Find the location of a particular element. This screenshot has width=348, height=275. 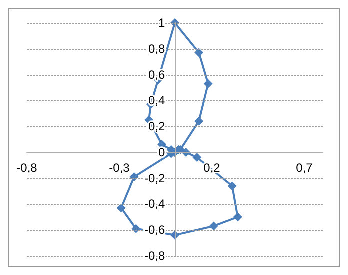

x-tick-label: -0,3 is located at coordinates (119, 167).